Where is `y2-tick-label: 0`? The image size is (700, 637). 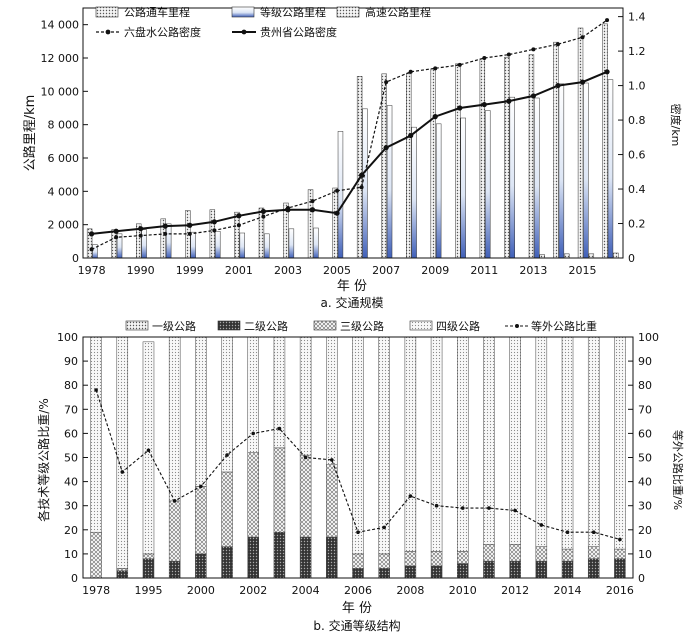
y2-tick-label: 0 is located at coordinates (641, 578).